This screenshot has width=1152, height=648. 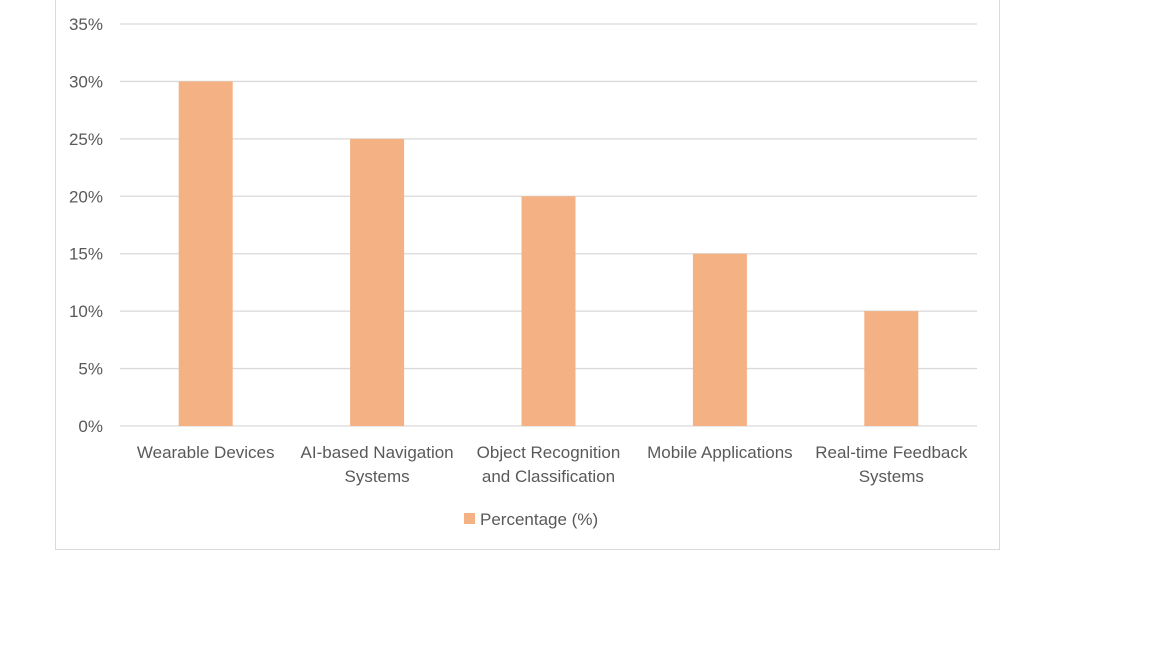 I want to click on y-tick-label: 30%, so click(x=86, y=81).